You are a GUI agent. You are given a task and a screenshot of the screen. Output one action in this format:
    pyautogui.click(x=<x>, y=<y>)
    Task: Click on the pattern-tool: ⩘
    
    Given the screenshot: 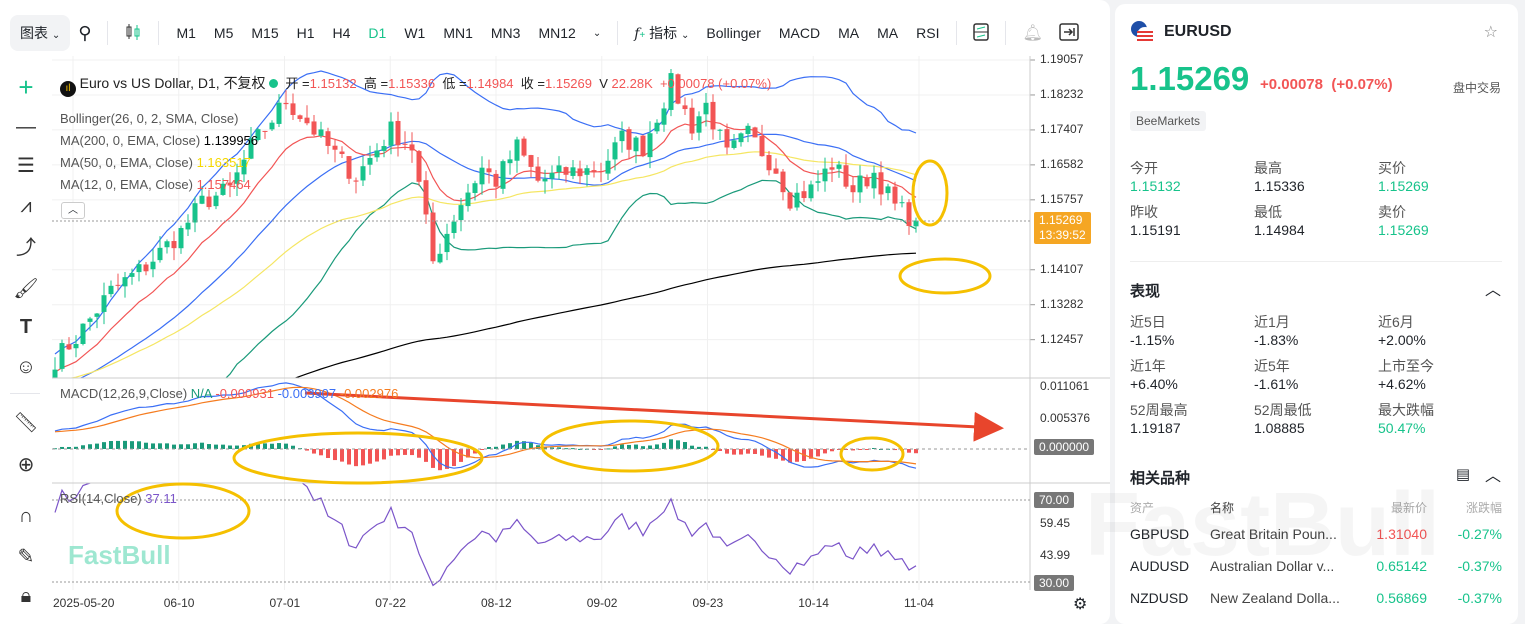 What is the action you would take?
    pyautogui.click(x=26, y=206)
    